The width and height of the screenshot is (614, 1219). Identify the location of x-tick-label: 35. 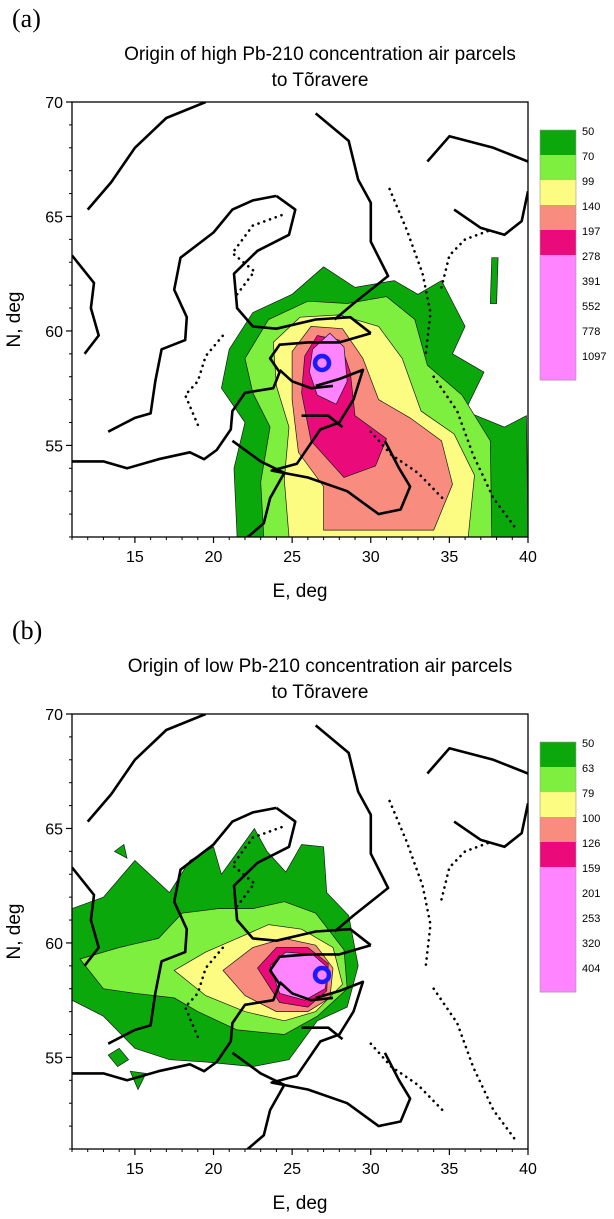
(449, 1169).